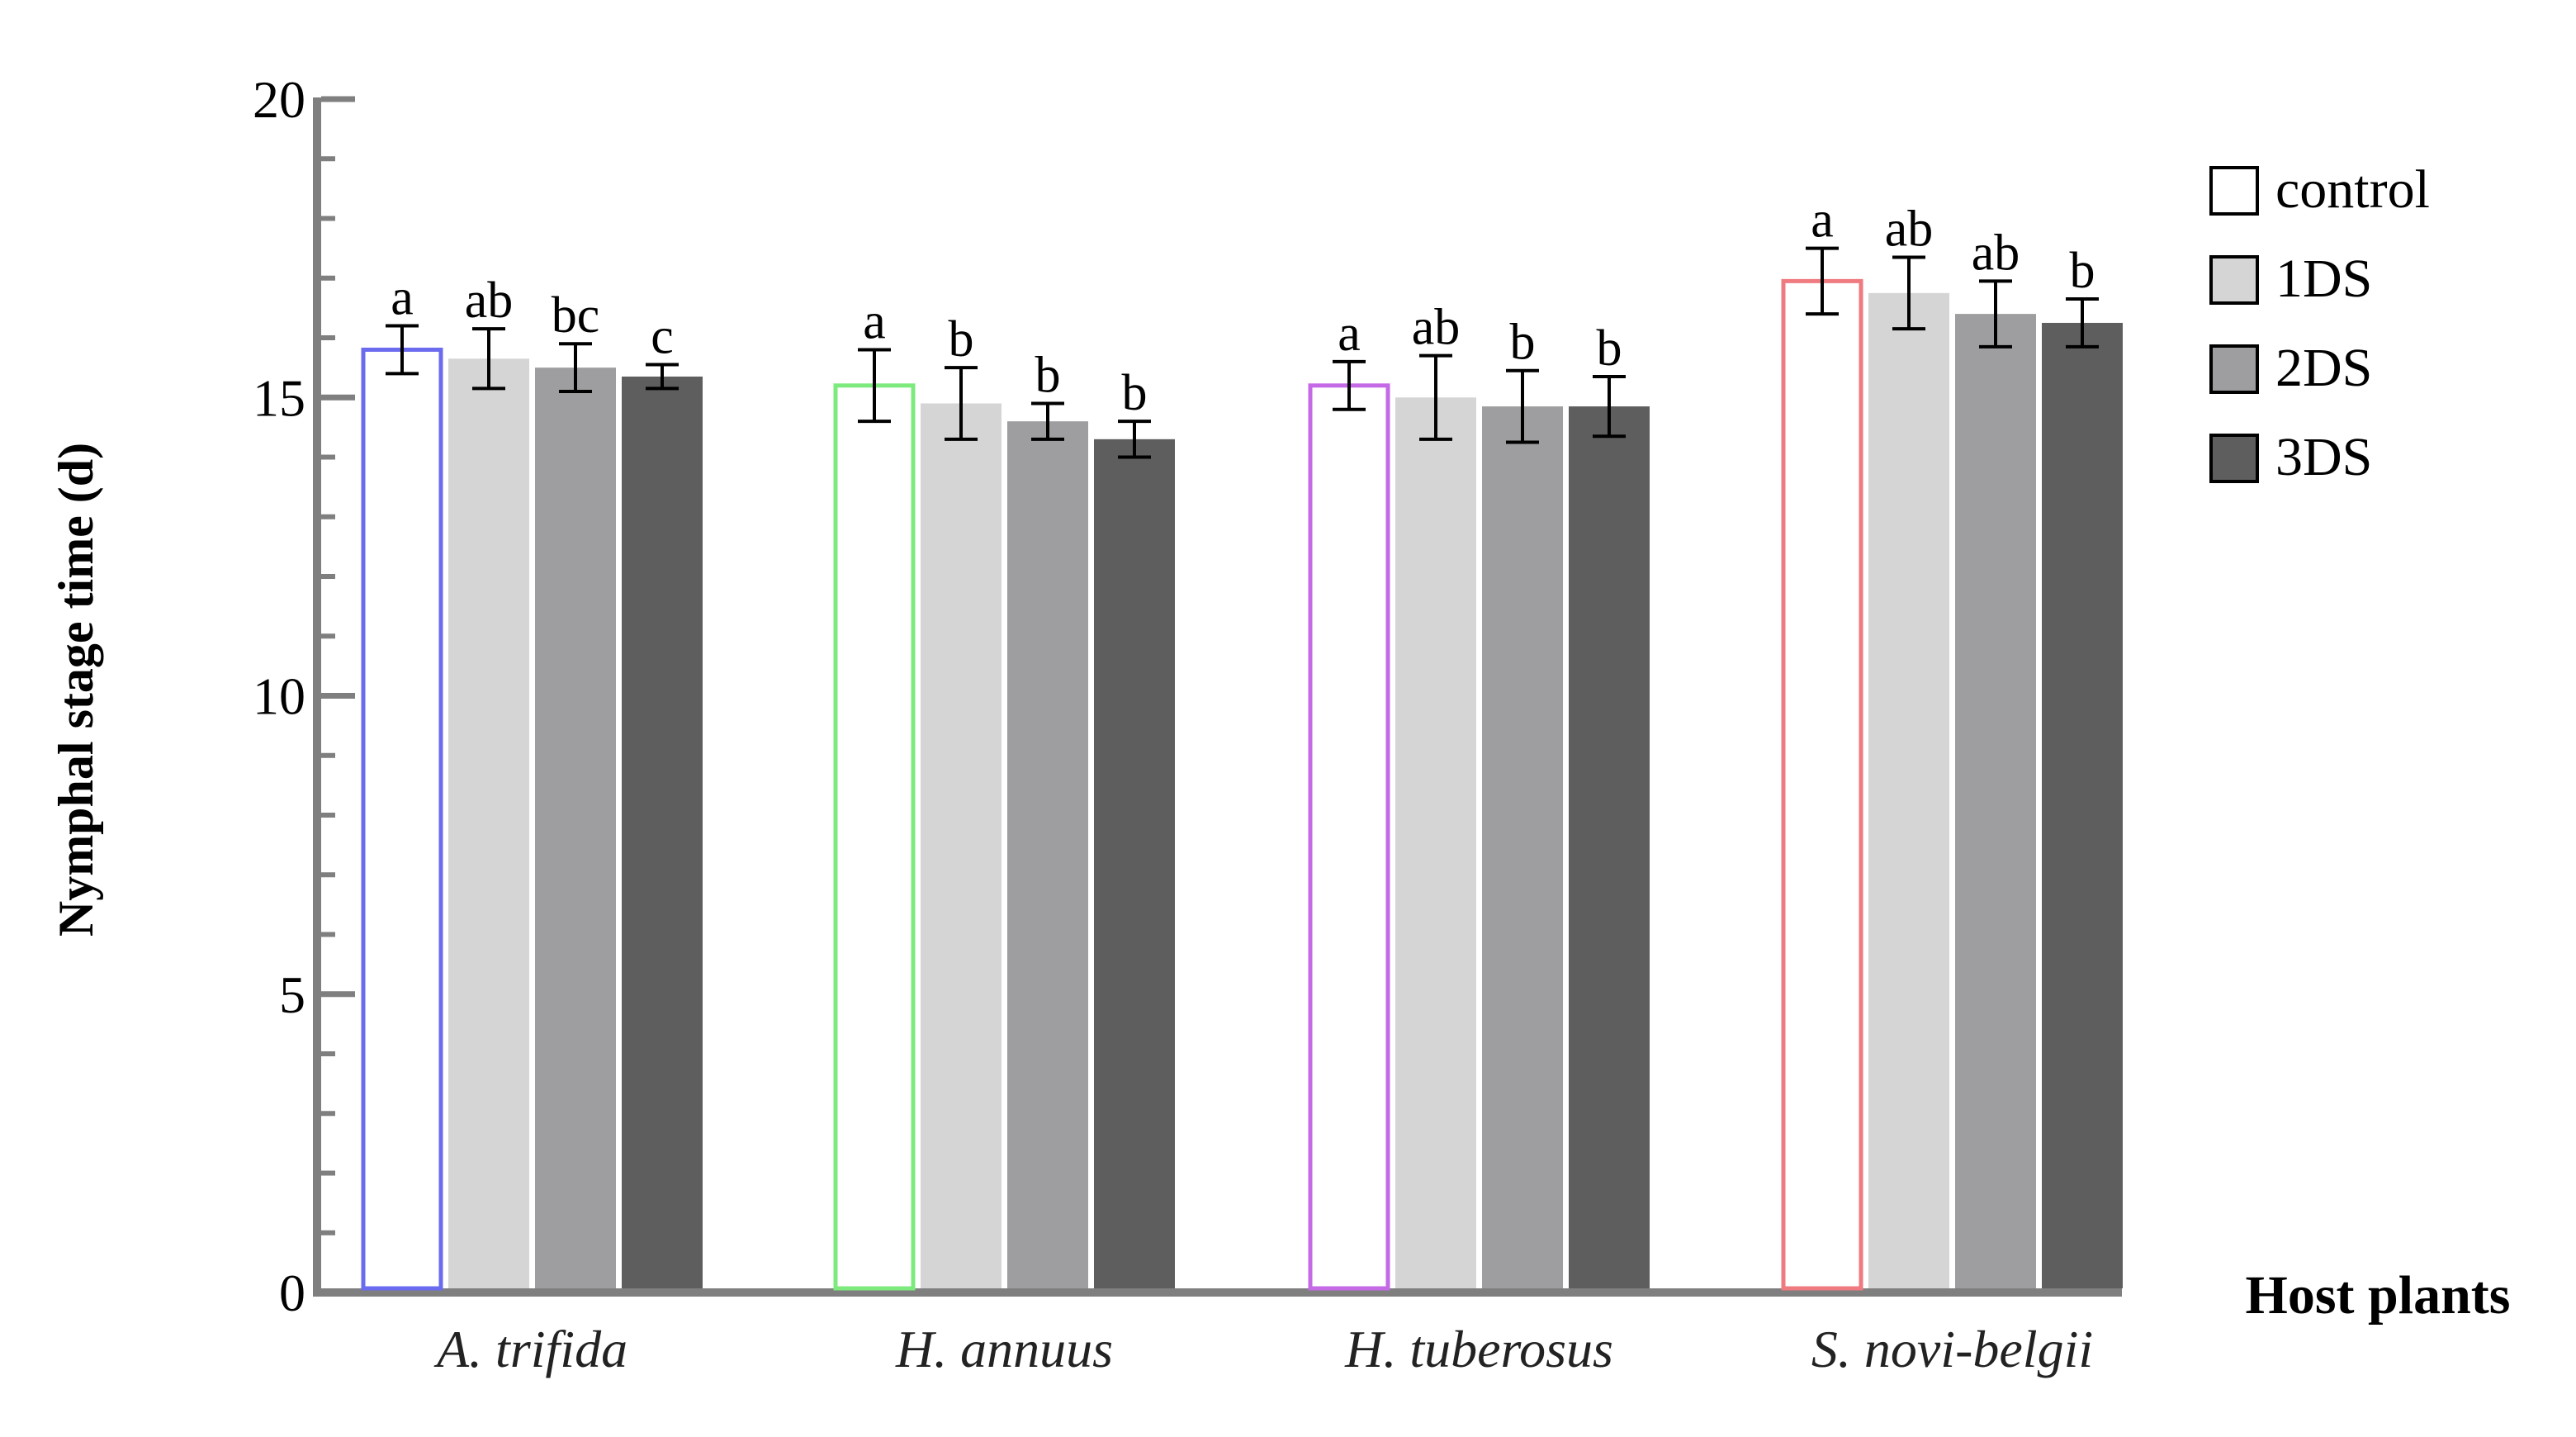 The height and width of the screenshot is (1437, 2576). What do you see at coordinates (2323, 457) in the screenshot?
I see `legend-label-3DS: 3DS` at bounding box center [2323, 457].